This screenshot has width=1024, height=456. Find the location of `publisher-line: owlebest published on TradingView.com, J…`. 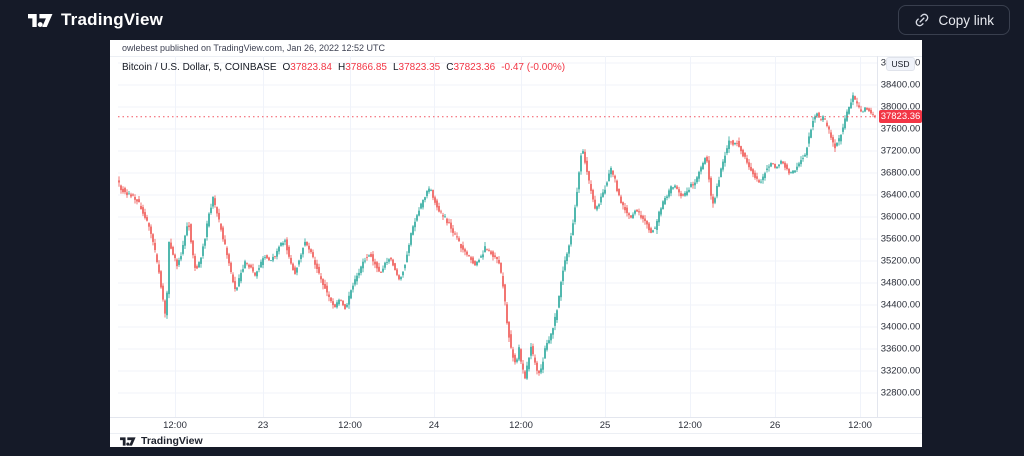

publisher-line: owlebest published on TradingView.com, J… is located at coordinates (516, 48).